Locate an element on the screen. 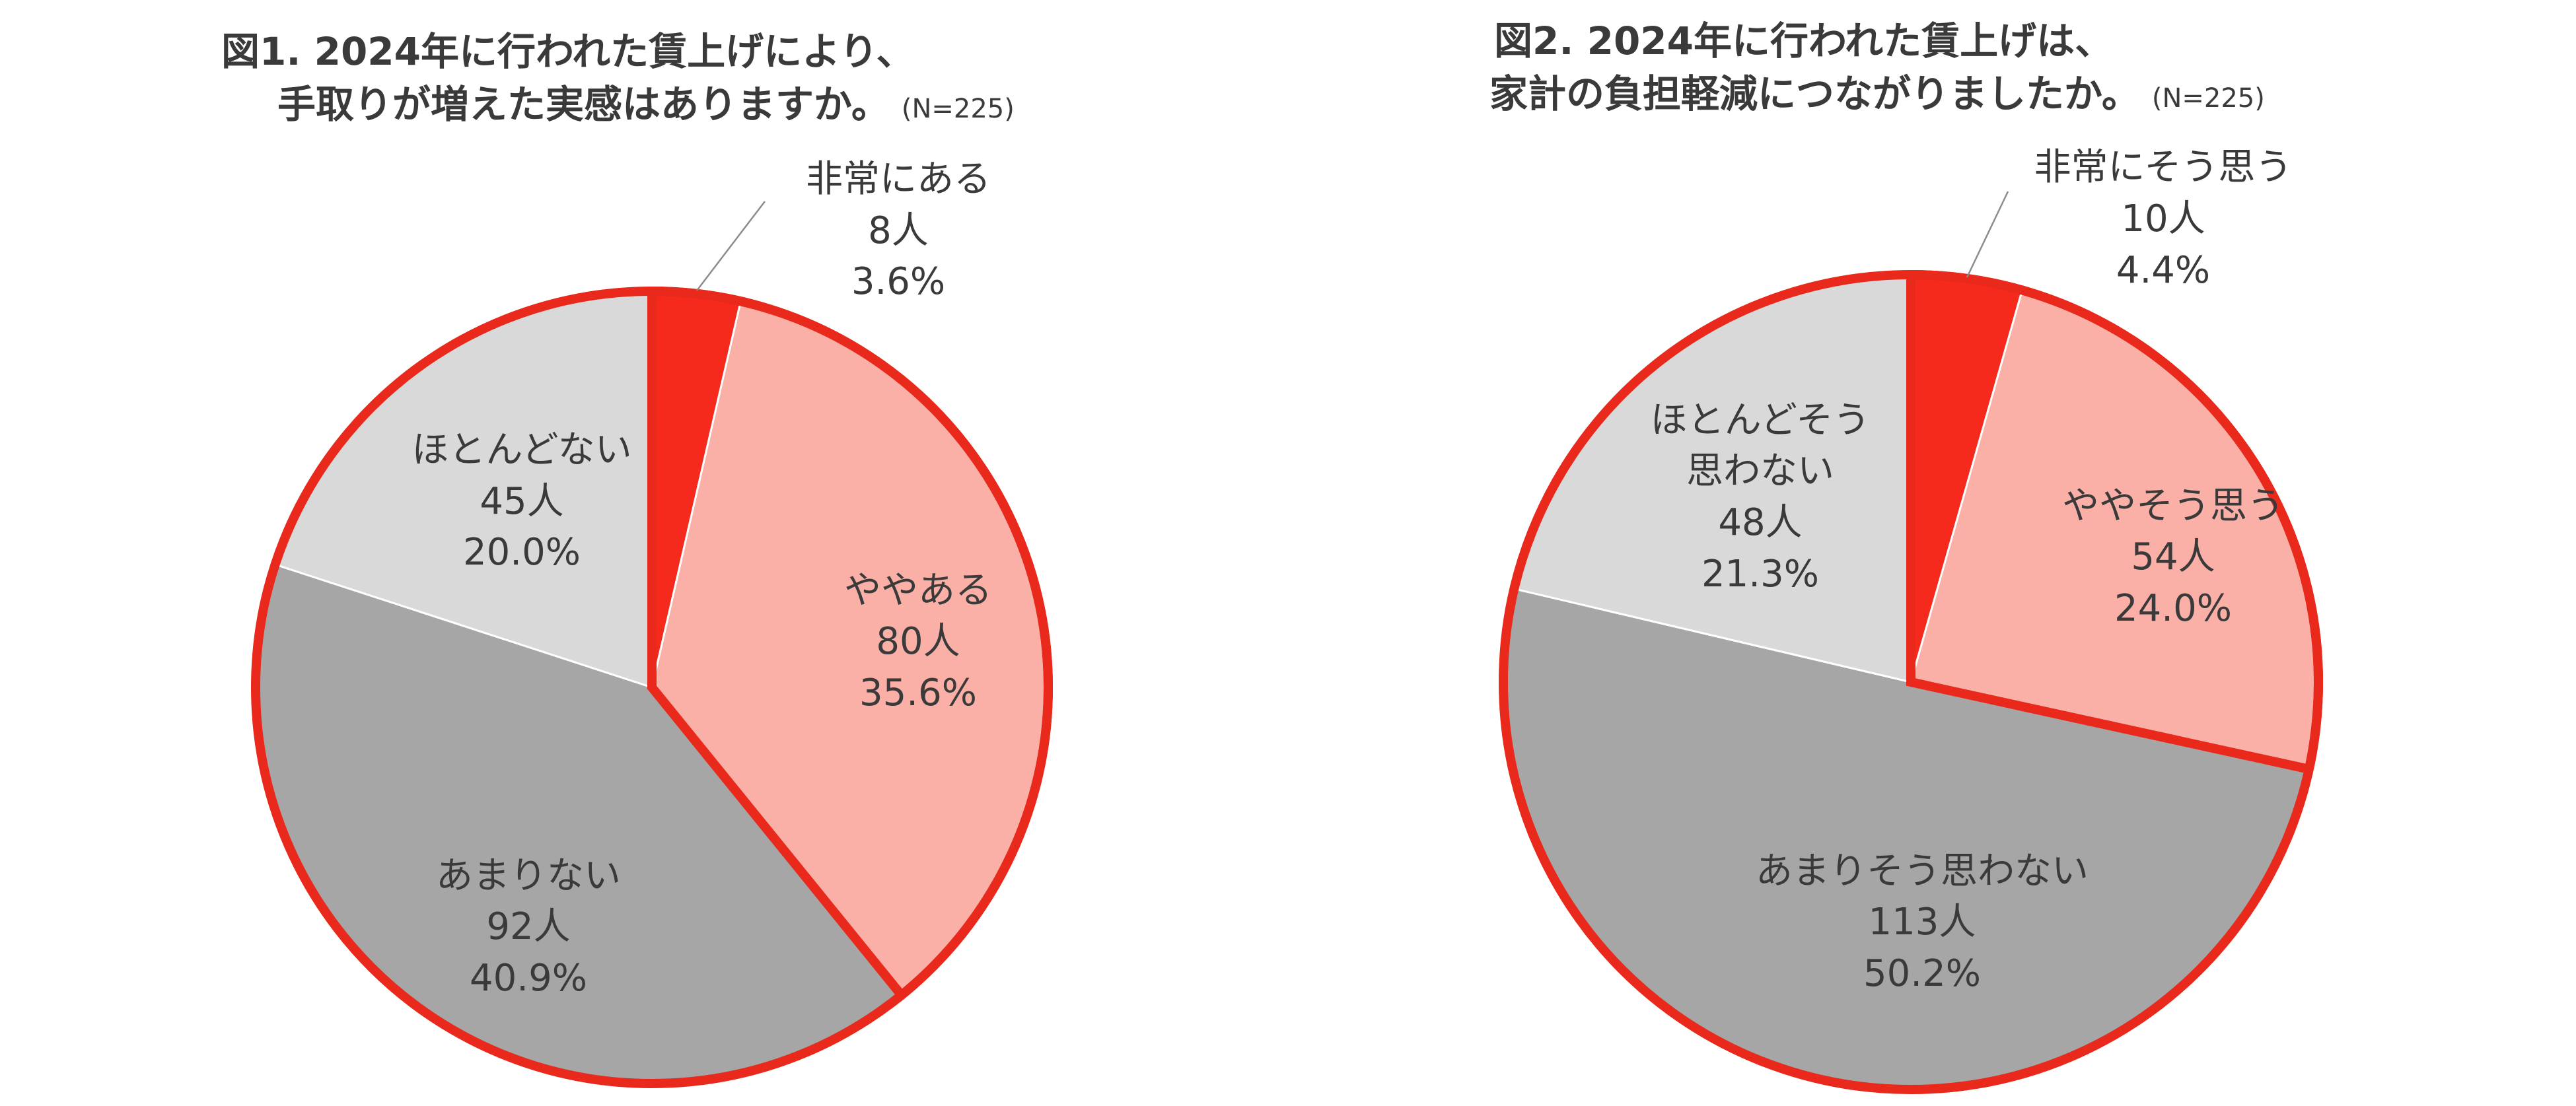 The image size is (2576, 1106). chart1-label-slice-3: ほとんどない 45人 20.0% is located at coordinates (521, 502).